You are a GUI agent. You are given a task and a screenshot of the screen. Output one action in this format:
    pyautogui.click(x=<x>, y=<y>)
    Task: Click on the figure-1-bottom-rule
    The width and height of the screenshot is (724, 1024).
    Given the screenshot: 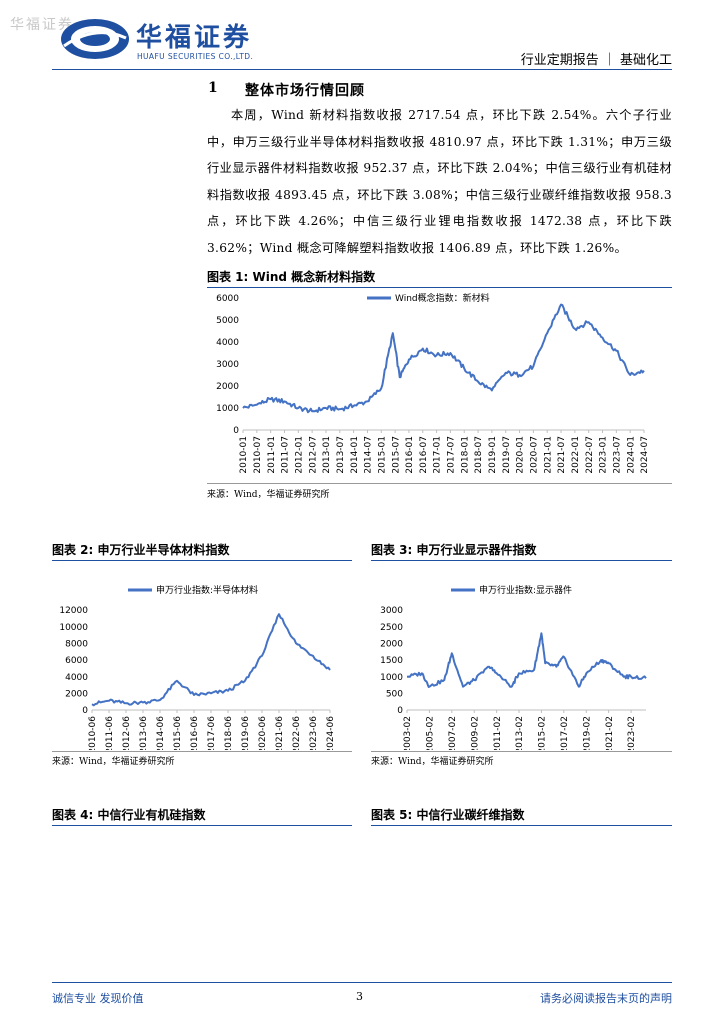 What is the action you would take?
    pyautogui.click(x=439, y=483)
    